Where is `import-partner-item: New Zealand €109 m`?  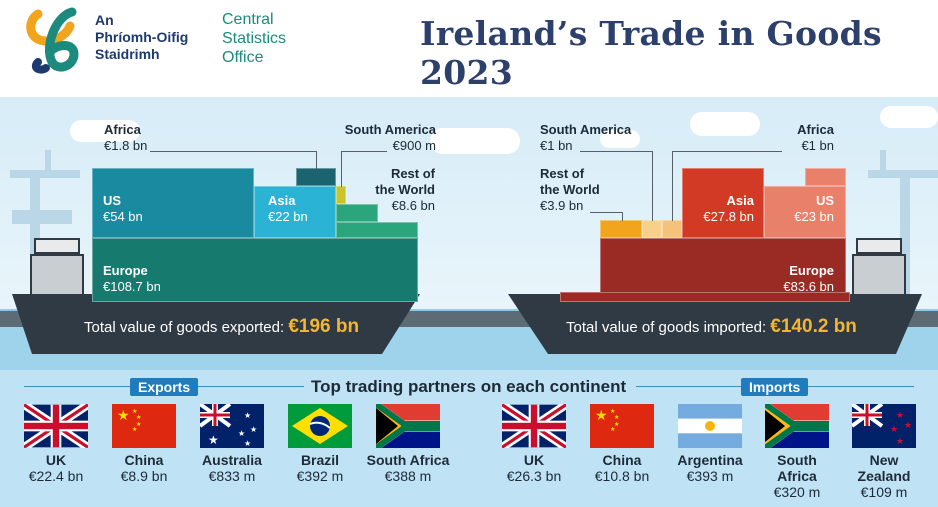
import-partner-item: New Zealand €109 m is located at coordinates (884, 476).